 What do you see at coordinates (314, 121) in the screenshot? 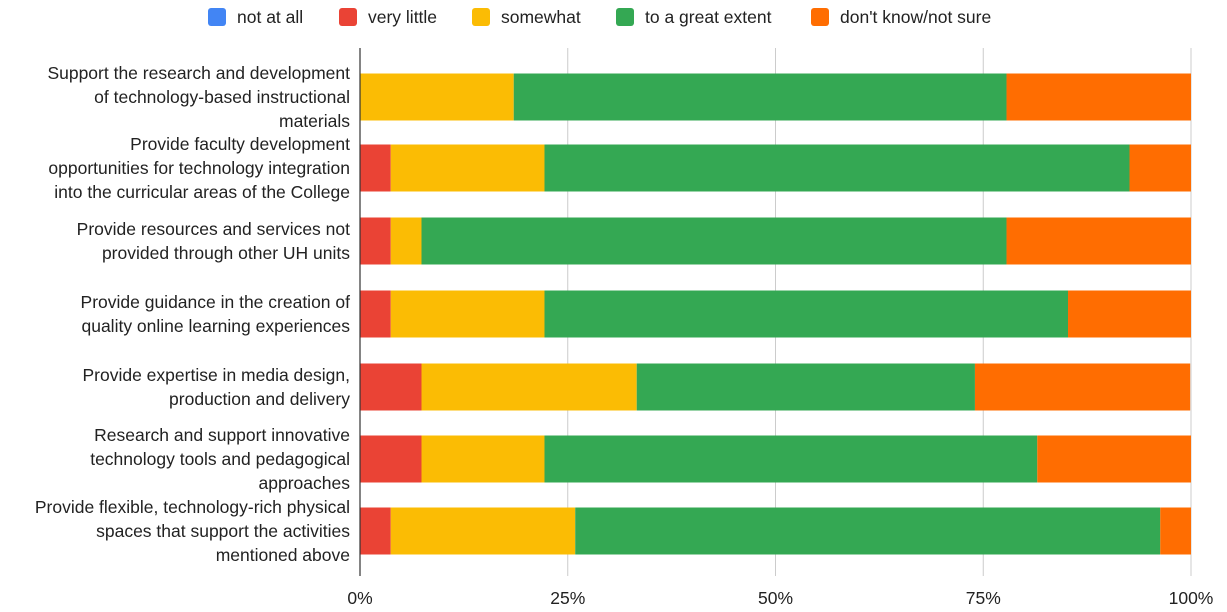
I see `category-label-line: materials` at bounding box center [314, 121].